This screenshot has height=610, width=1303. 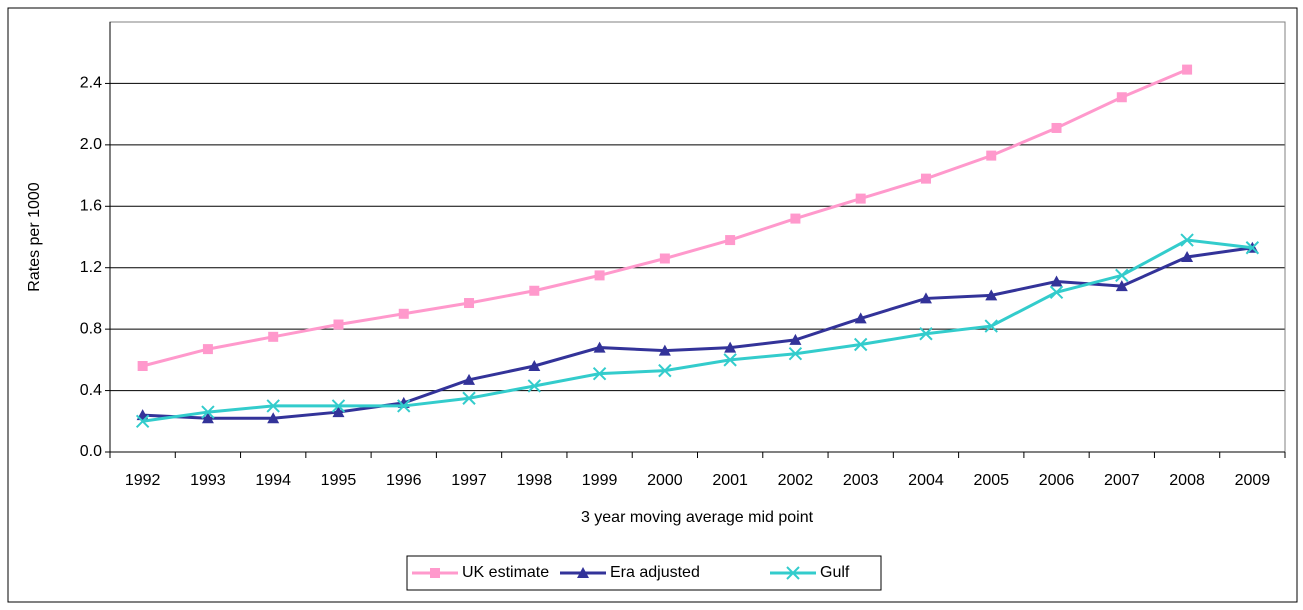 What do you see at coordinates (861, 480) in the screenshot?
I see `x-tick-label: 2003` at bounding box center [861, 480].